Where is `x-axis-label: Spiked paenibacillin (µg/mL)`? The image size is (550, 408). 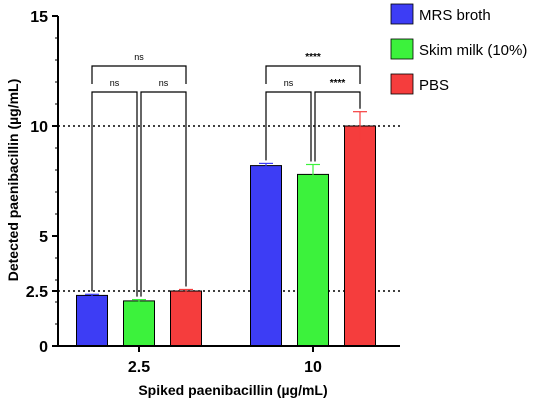
x-axis-label: Spiked paenibacillin (µg/mL) is located at coordinates (232, 390).